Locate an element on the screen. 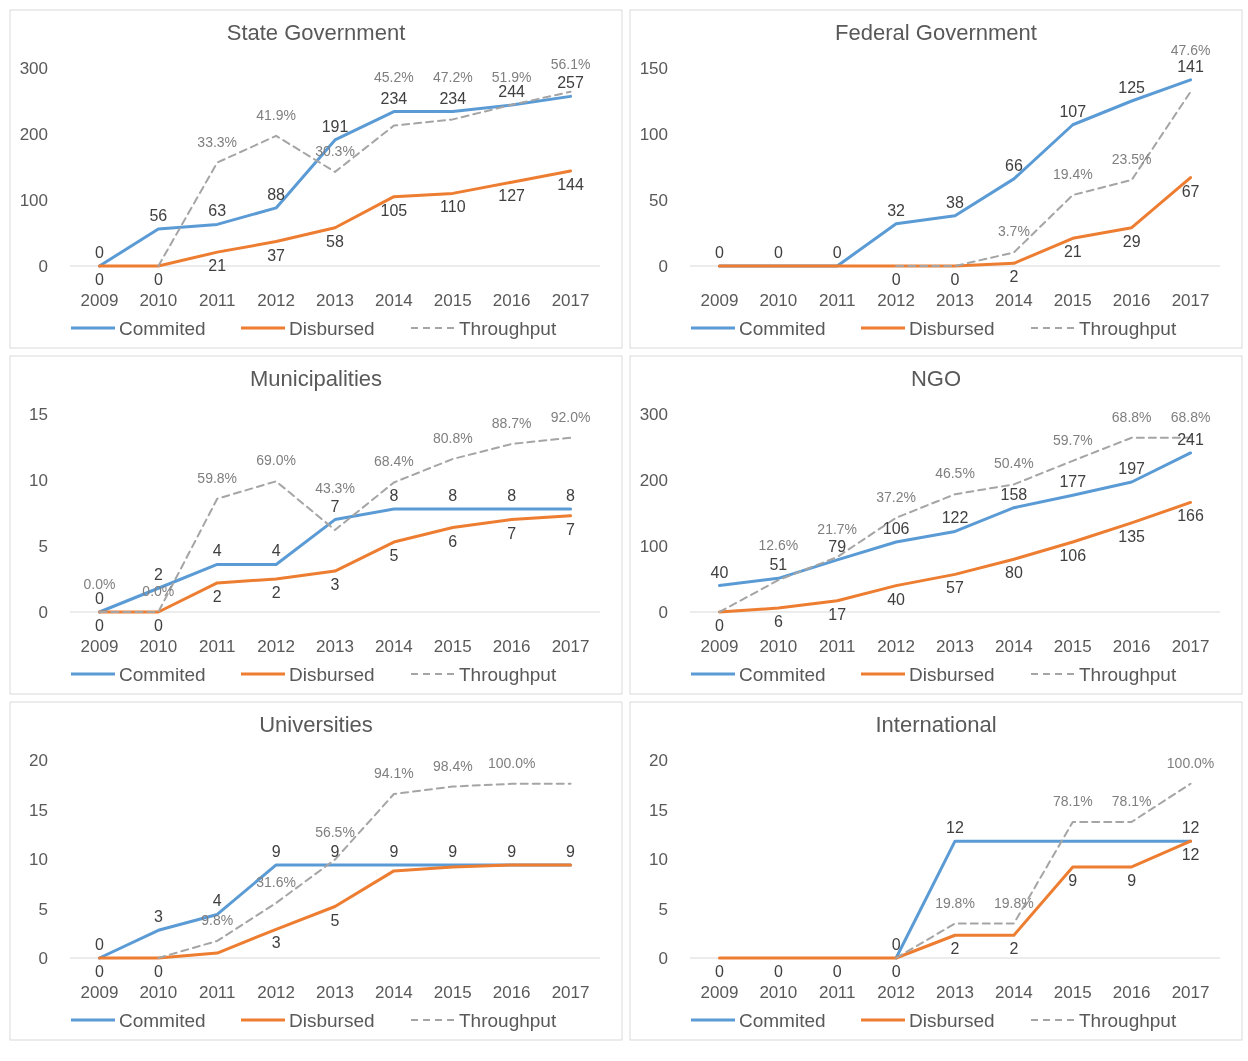  data-label: 50.4% is located at coordinates (1014, 463).